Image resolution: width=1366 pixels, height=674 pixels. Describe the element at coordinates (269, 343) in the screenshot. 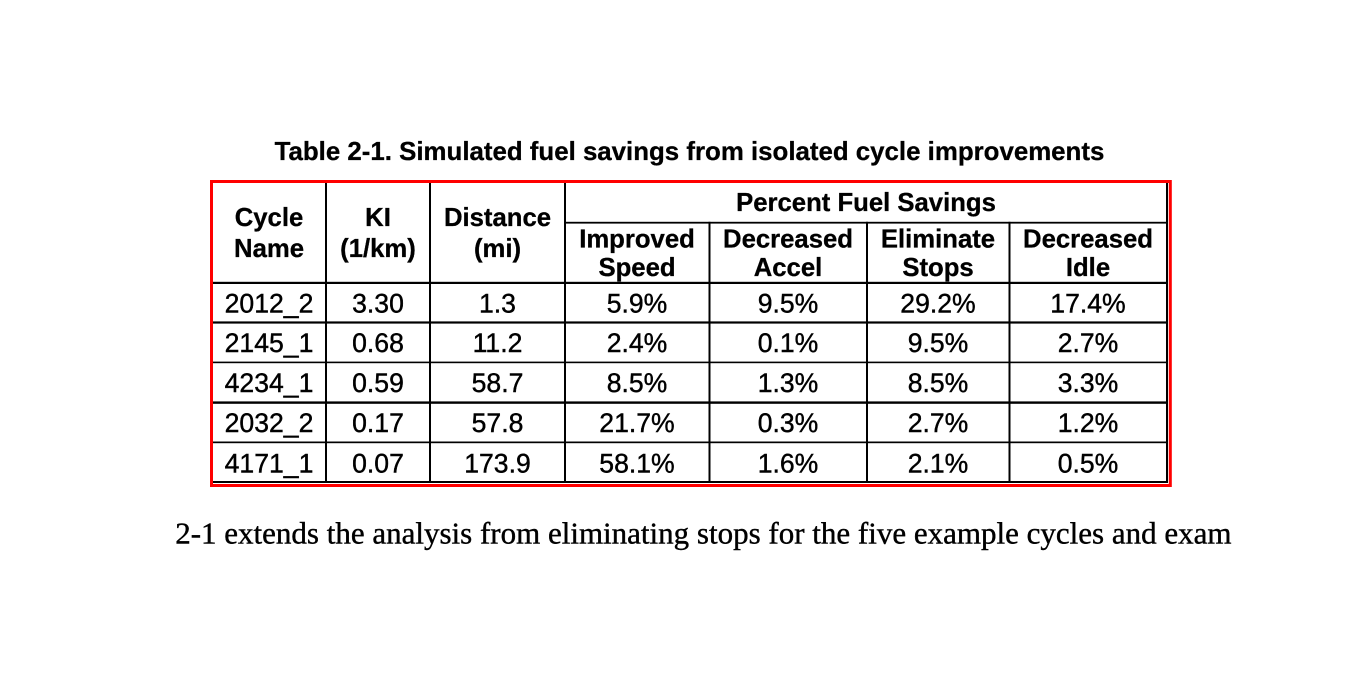

I see `svg-text: 2145_1` at that location.